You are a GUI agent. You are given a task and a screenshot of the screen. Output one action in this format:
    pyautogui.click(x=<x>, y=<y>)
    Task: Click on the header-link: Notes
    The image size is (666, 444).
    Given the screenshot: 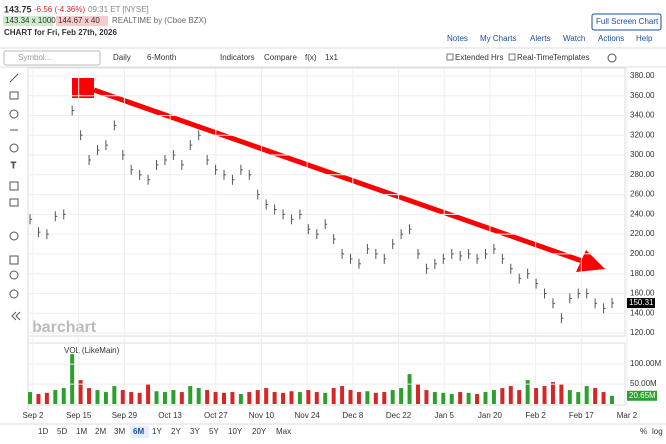 What is the action you would take?
    pyautogui.click(x=457, y=38)
    